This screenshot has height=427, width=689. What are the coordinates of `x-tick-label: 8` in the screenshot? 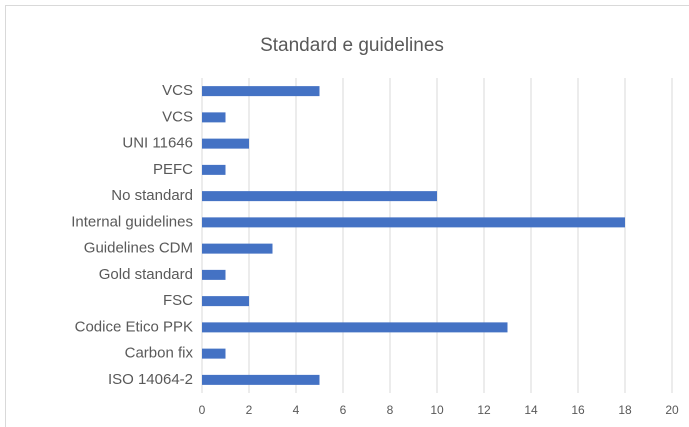 It's located at (390, 410).